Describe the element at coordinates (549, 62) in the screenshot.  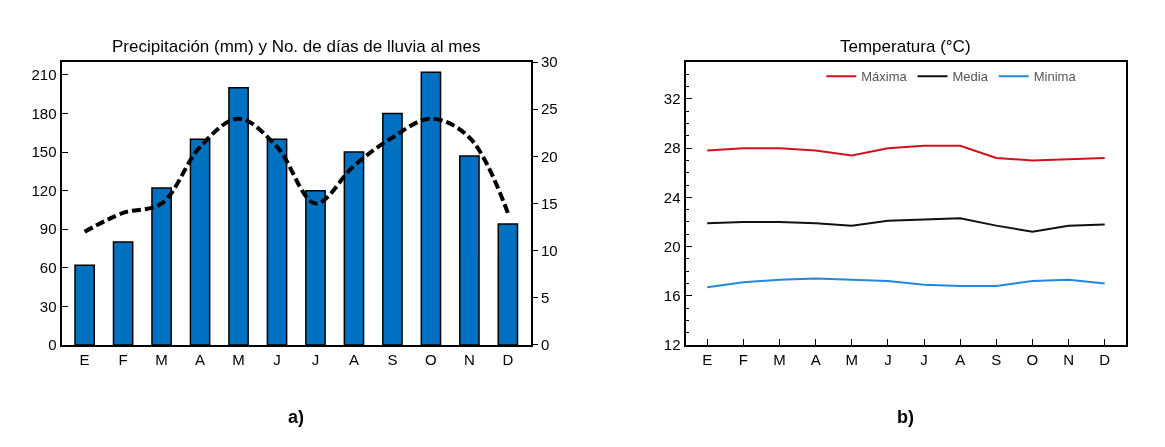
I see `y2-tick-label: 30` at that location.